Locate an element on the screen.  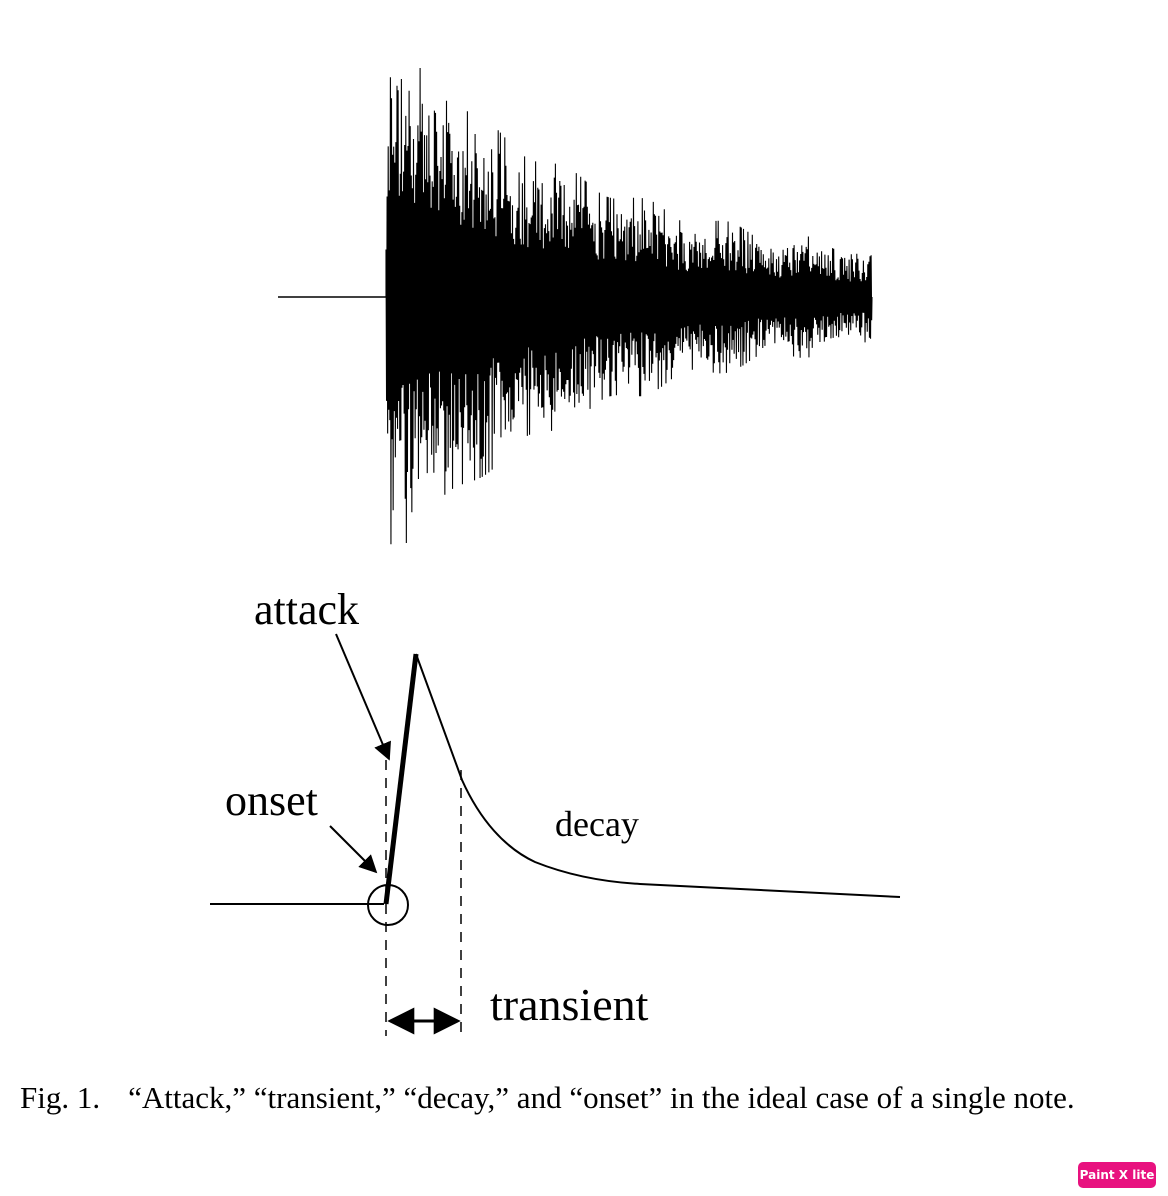
attack-line is located at coordinates (401, 779).